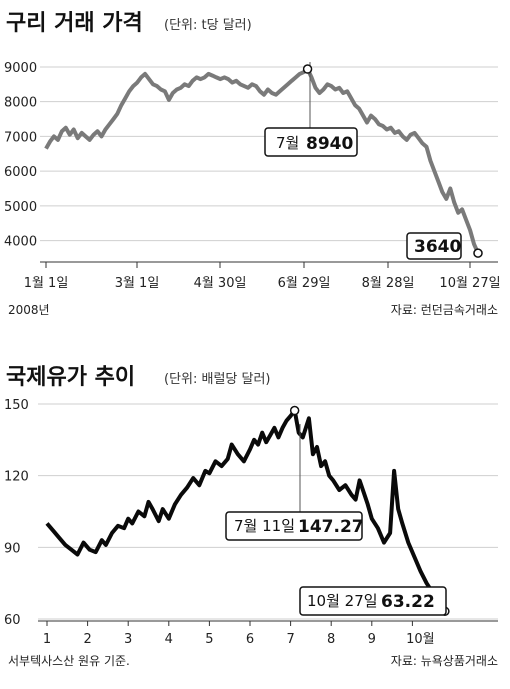 The height and width of the screenshot is (689, 510). Describe the element at coordinates (74, 23) in the screenshot. I see `copper-chart-title: 구리 거래 가격` at that location.